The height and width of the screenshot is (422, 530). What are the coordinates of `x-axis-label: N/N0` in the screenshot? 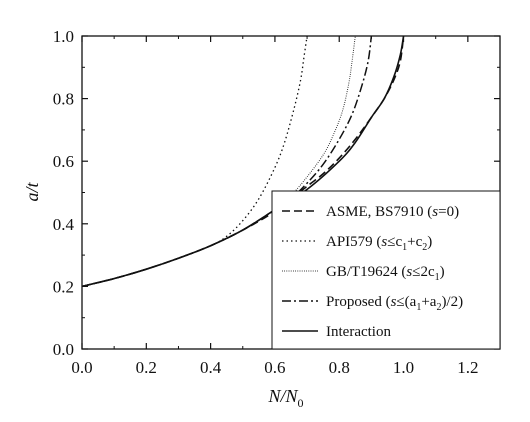 It's located at (285, 398).